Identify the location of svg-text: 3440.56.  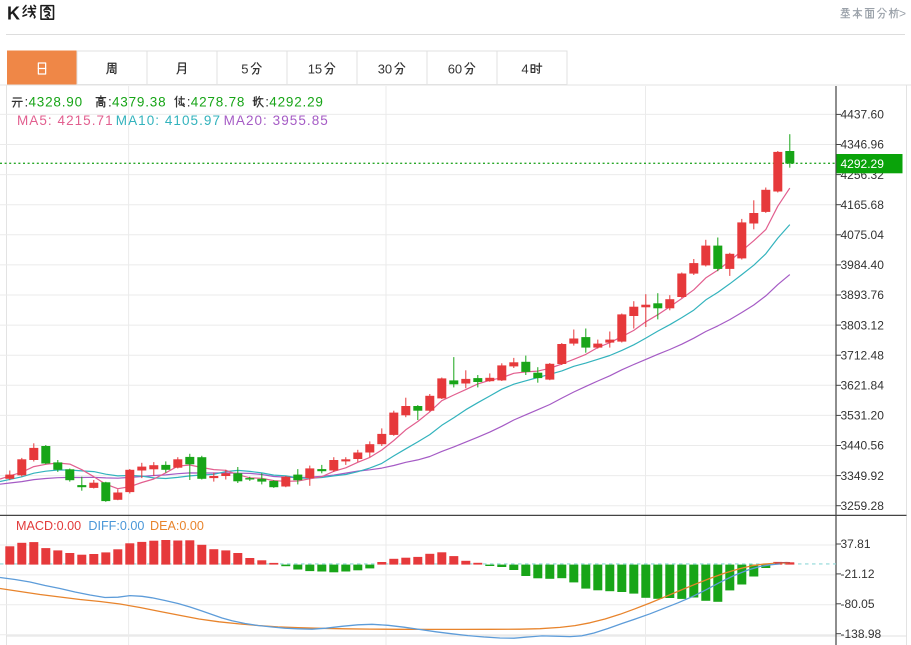
(863, 446).